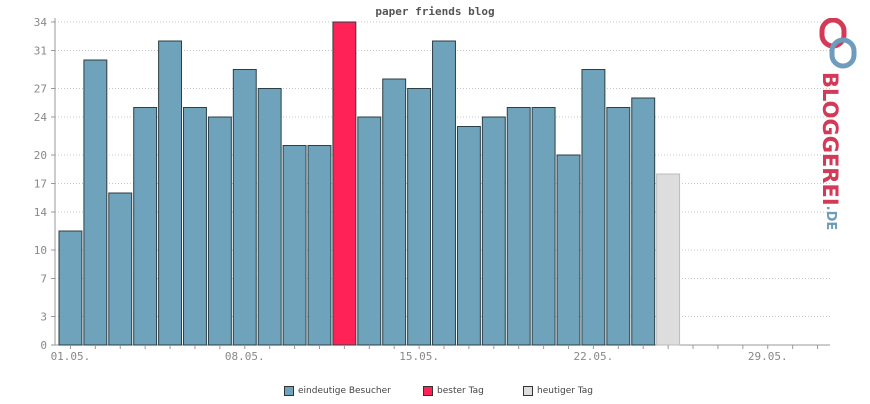 Image resolution: width=870 pixels, height=404 pixels. What do you see at coordinates (40, 155) in the screenshot?
I see `y-tick-label: 20` at bounding box center [40, 155].